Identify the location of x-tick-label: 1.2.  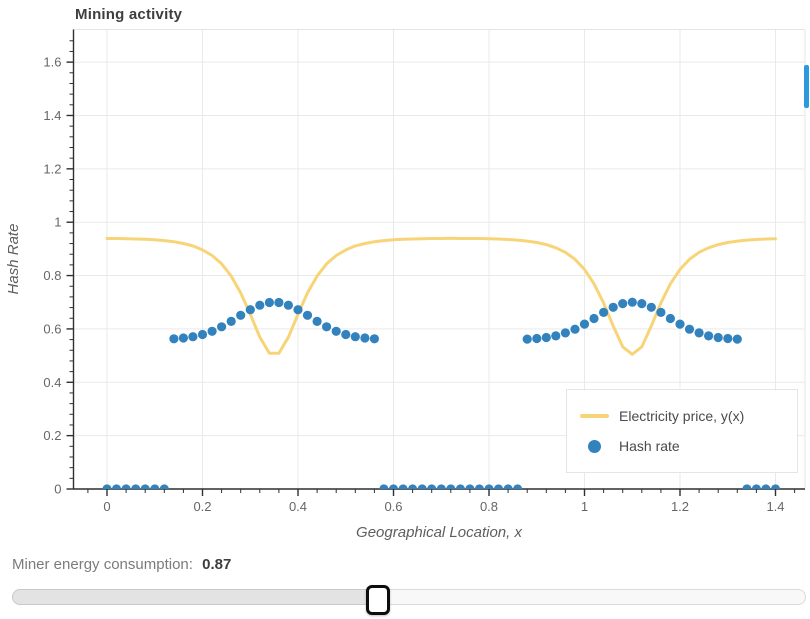
(680, 506).